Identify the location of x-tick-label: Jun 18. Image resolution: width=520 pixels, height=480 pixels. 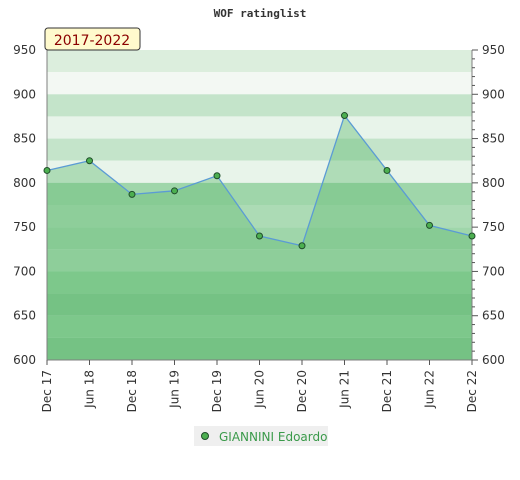
(90, 389).